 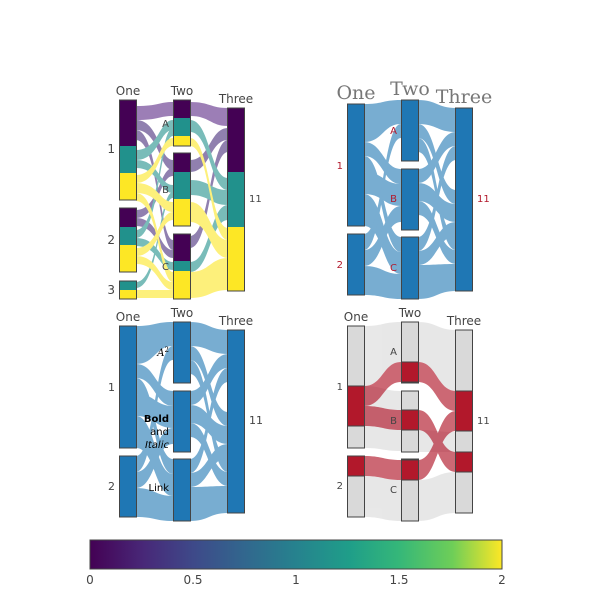 I want to click on colorbar-gradient, so click(x=296, y=554).